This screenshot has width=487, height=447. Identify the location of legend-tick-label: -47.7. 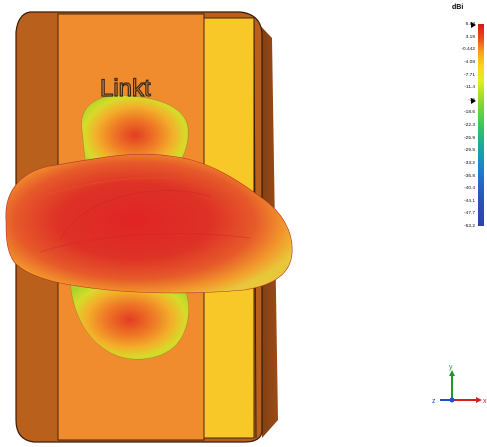
(469, 214).